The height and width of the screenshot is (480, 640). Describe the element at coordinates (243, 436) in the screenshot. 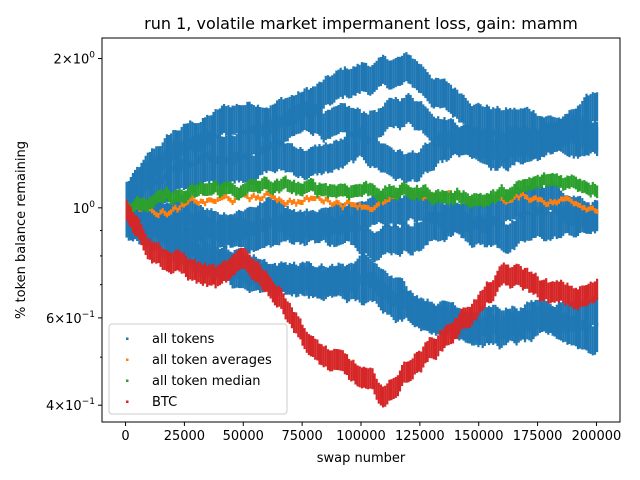

I see `x-tick-label: 50000` at that location.